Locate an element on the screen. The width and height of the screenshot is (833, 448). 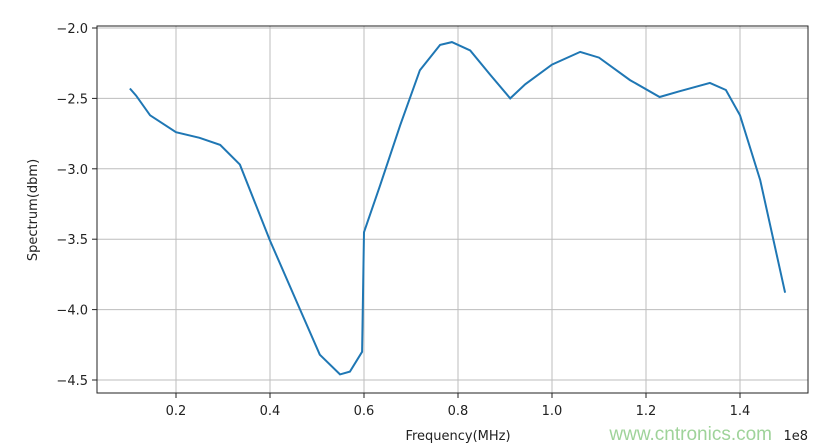
y-tick-label: −2.0 is located at coordinates (72, 29).